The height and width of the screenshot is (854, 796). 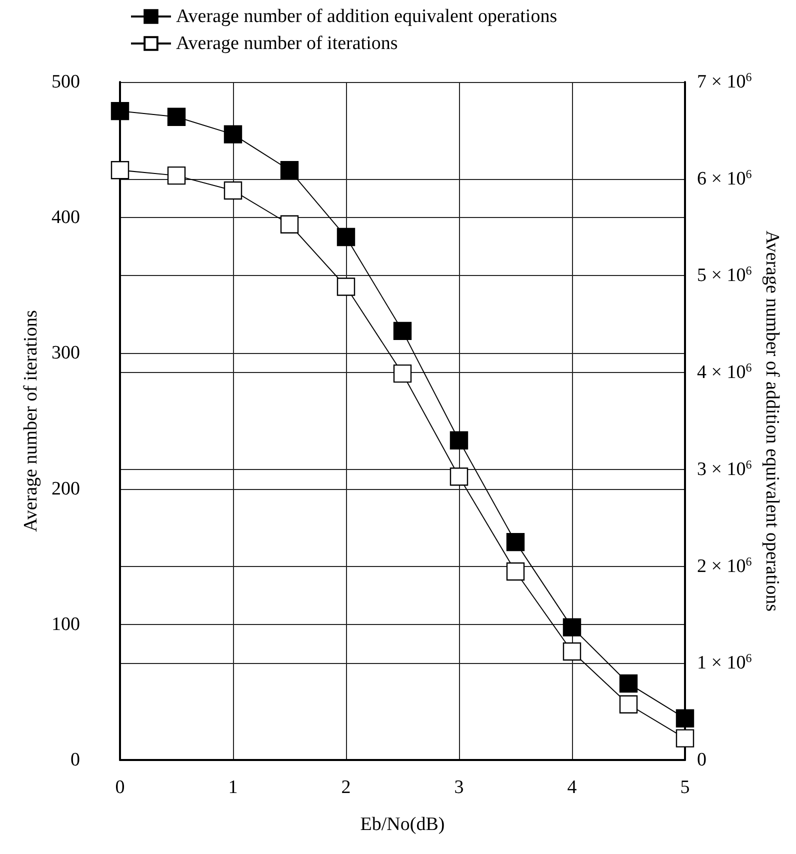 I want to click on legend-label: Average number of addition equivalent operations, so click(x=367, y=16).